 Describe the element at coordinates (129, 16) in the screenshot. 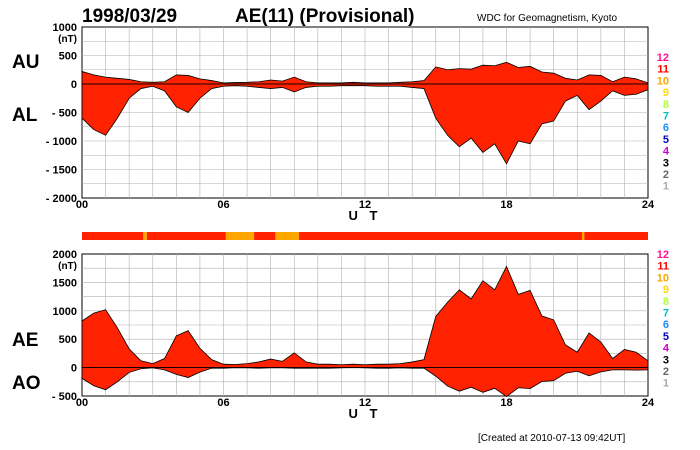

I see `date-title: 1998/03/29` at that location.